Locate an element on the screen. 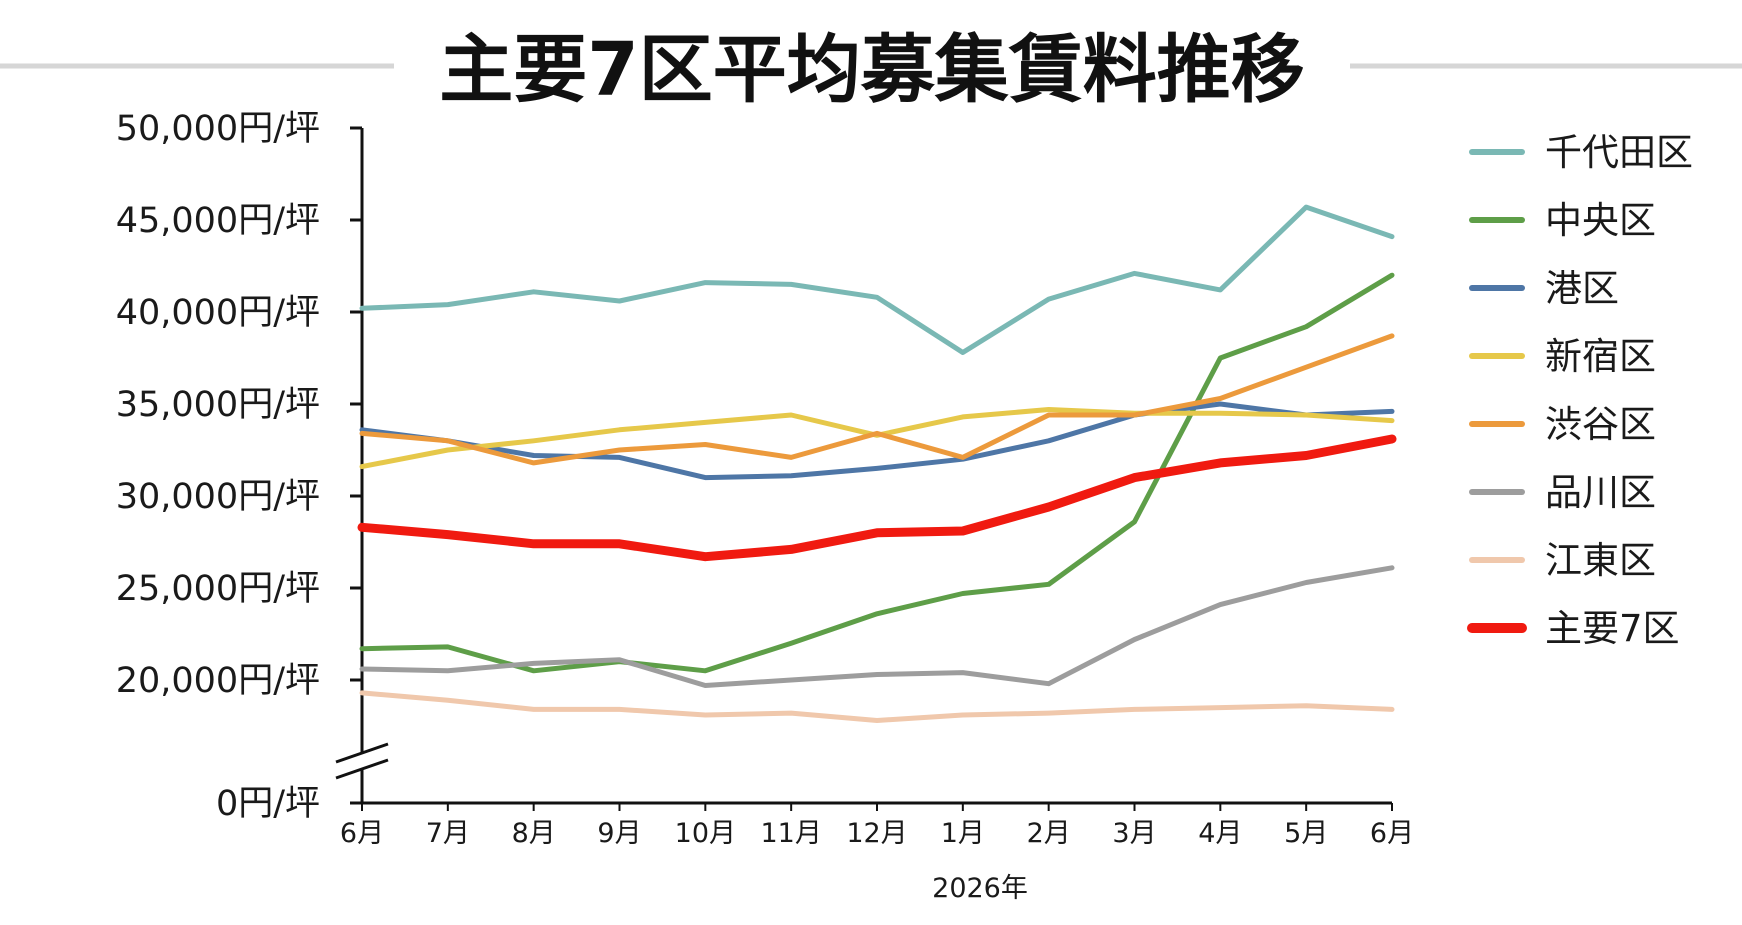  series-line-渋谷区 is located at coordinates (877, 399).